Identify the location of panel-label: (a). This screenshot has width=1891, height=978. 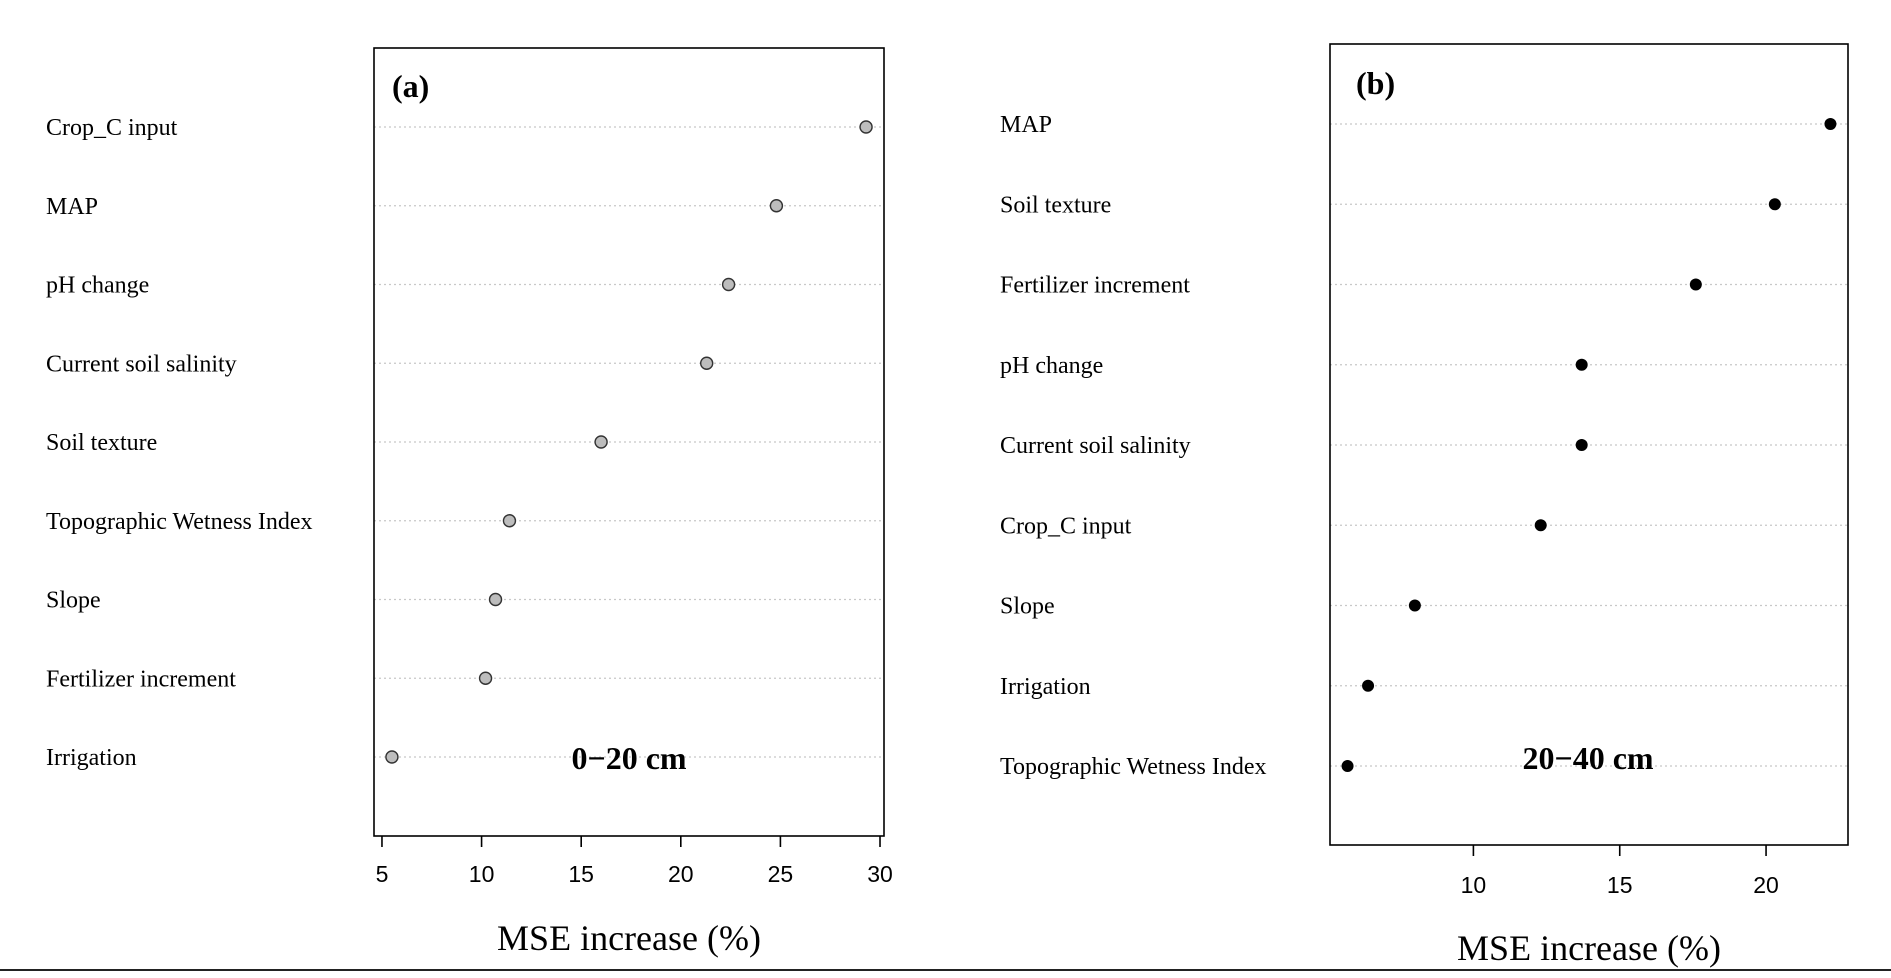
(410, 86).